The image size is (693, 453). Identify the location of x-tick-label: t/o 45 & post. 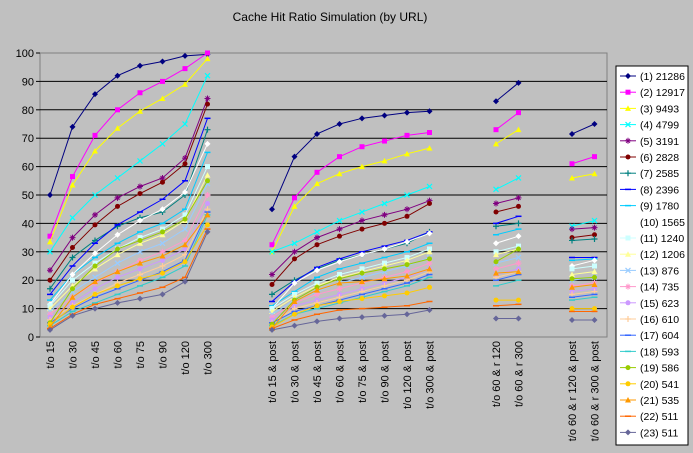
(318, 372).